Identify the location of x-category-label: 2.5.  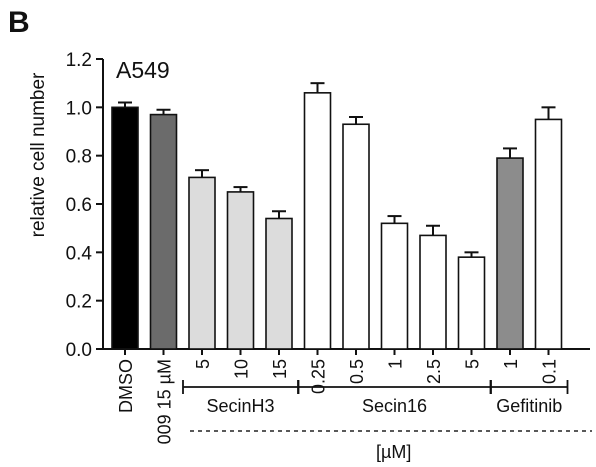
(434, 371).